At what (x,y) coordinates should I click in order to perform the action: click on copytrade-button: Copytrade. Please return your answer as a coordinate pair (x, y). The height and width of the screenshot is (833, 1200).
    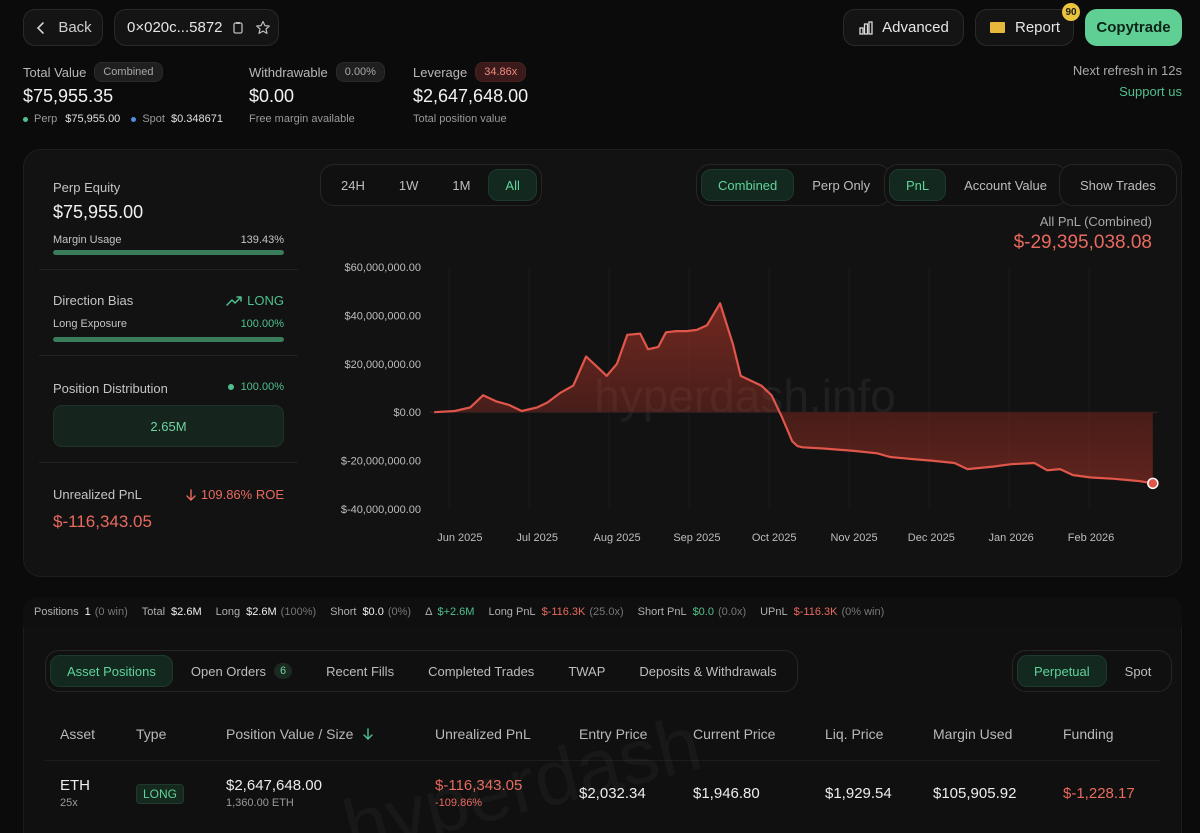
    Looking at the image, I should click on (1133, 27).